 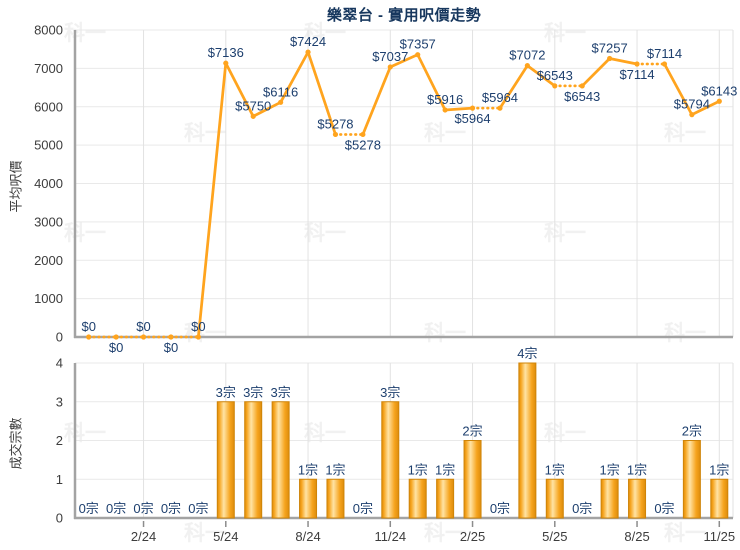 I want to click on x-tick-label: 11/25, so click(x=720, y=536).